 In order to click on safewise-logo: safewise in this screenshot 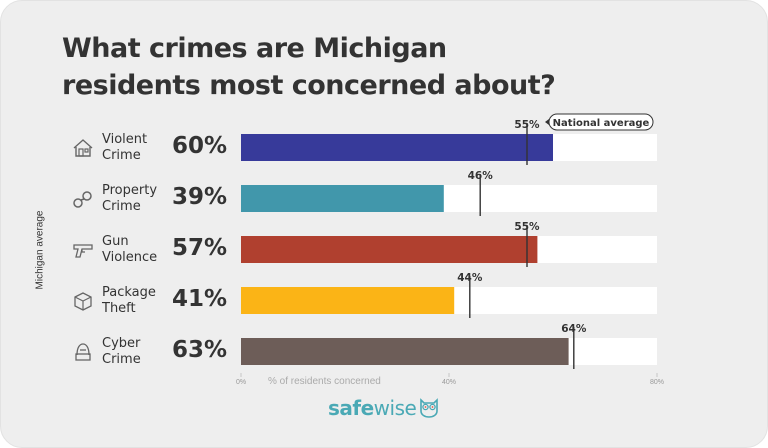, I will do `click(372, 408)`.